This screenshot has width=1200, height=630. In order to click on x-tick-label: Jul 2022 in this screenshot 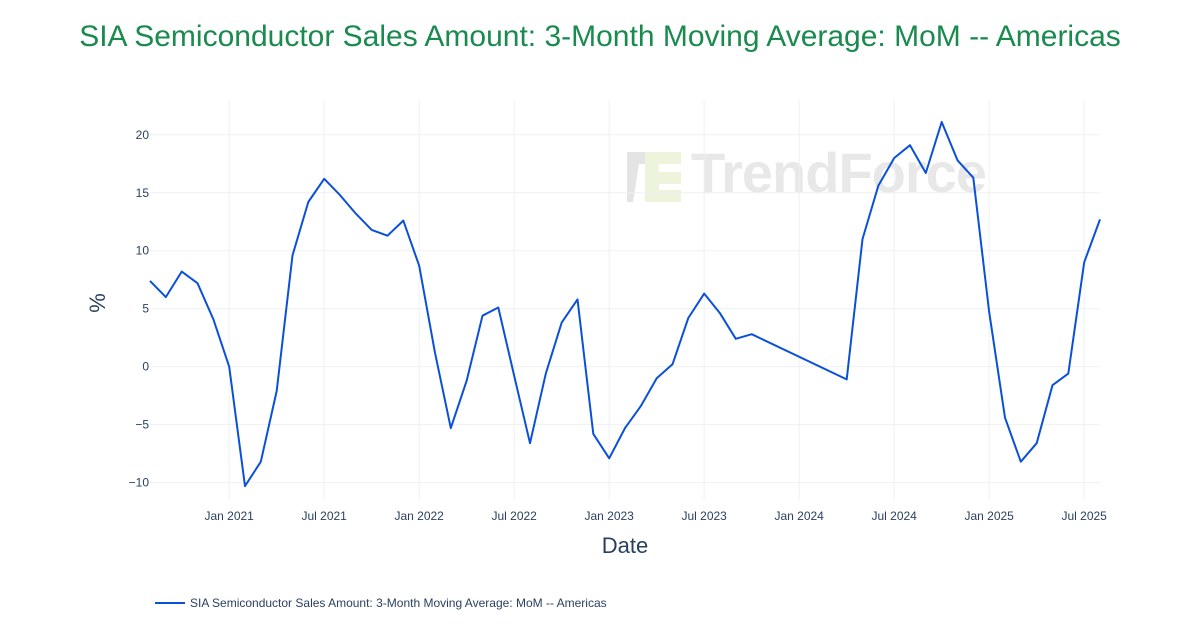, I will do `click(514, 516)`.